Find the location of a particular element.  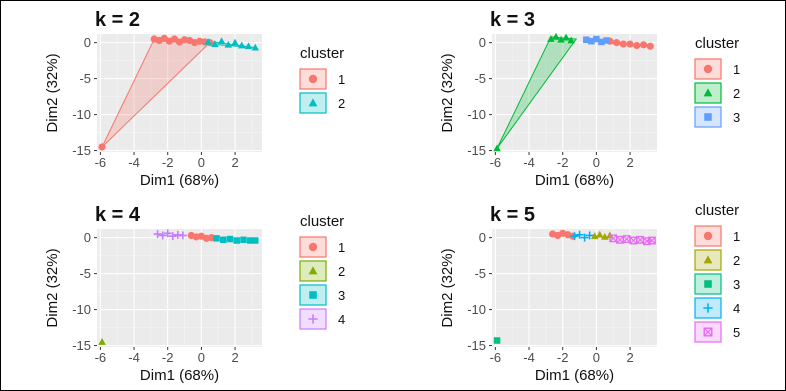

legend: cluster 1 2 3 4 is located at coordinates (322, 271).